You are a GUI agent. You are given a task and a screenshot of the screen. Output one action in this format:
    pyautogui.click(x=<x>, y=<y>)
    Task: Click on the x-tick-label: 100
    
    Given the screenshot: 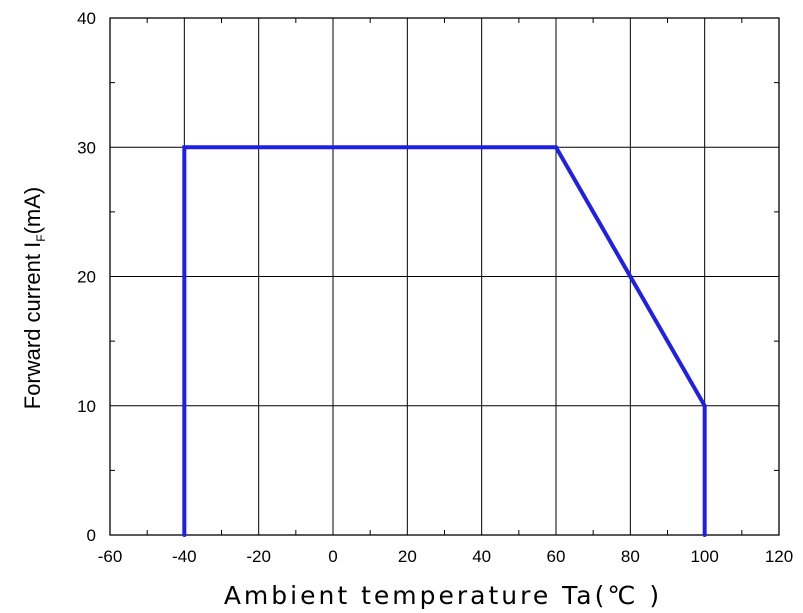 What is the action you would take?
    pyautogui.click(x=704, y=556)
    